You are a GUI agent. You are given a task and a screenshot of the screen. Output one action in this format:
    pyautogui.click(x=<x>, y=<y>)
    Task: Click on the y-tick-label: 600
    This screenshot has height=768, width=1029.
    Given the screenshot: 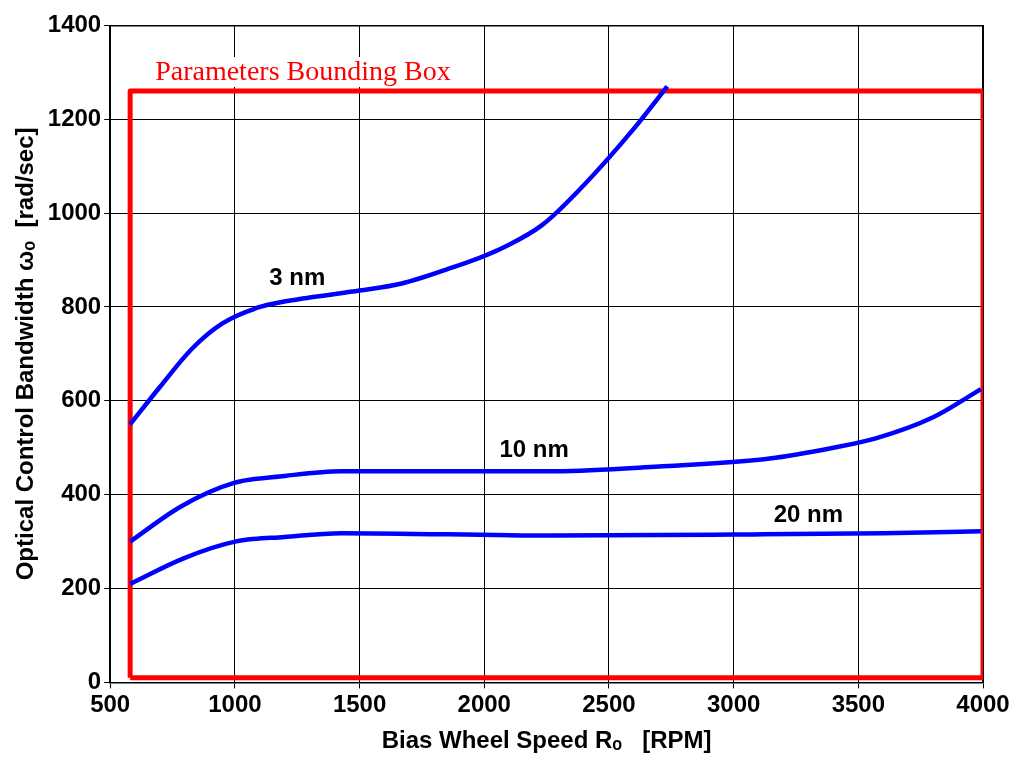 What is the action you would take?
    pyautogui.click(x=81, y=399)
    